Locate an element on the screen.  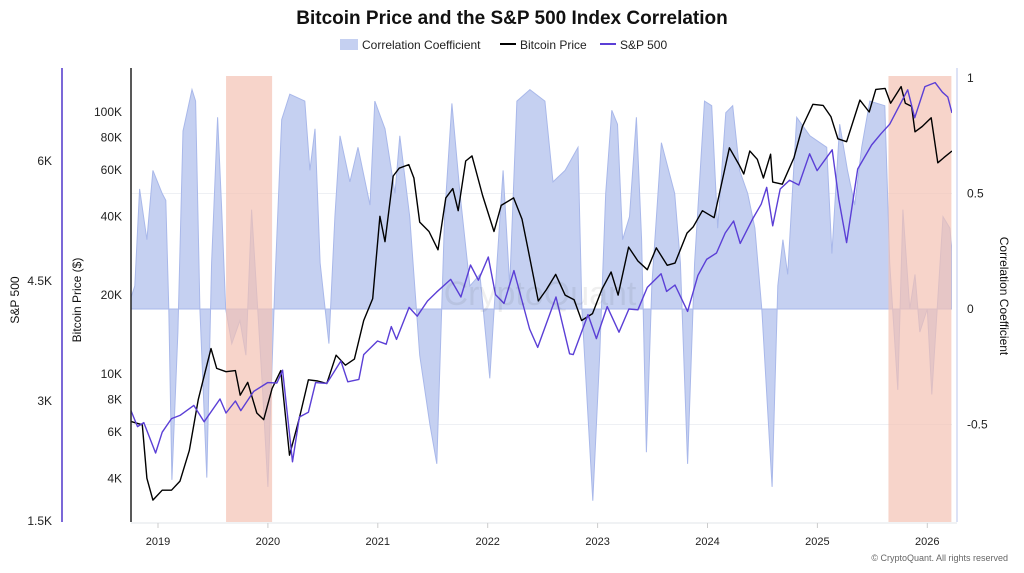
bitcoin-tick-label: 4K is located at coordinates (114, 478).